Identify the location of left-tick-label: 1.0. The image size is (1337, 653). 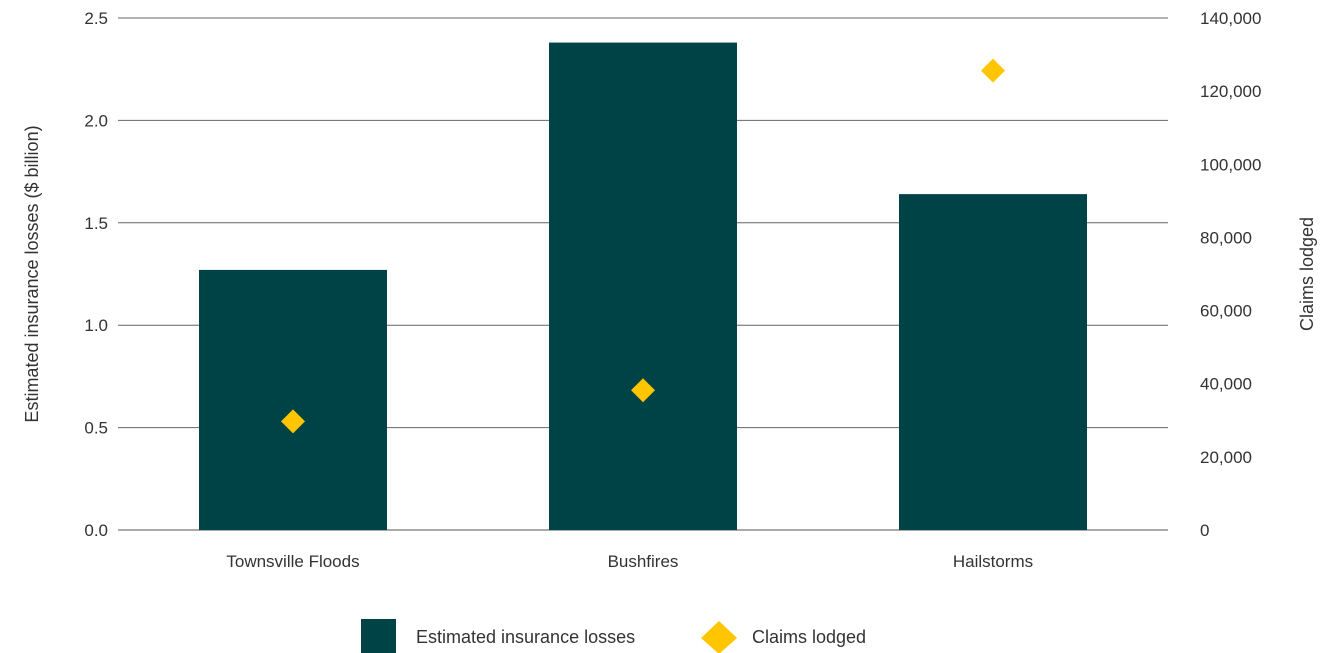
(96, 325).